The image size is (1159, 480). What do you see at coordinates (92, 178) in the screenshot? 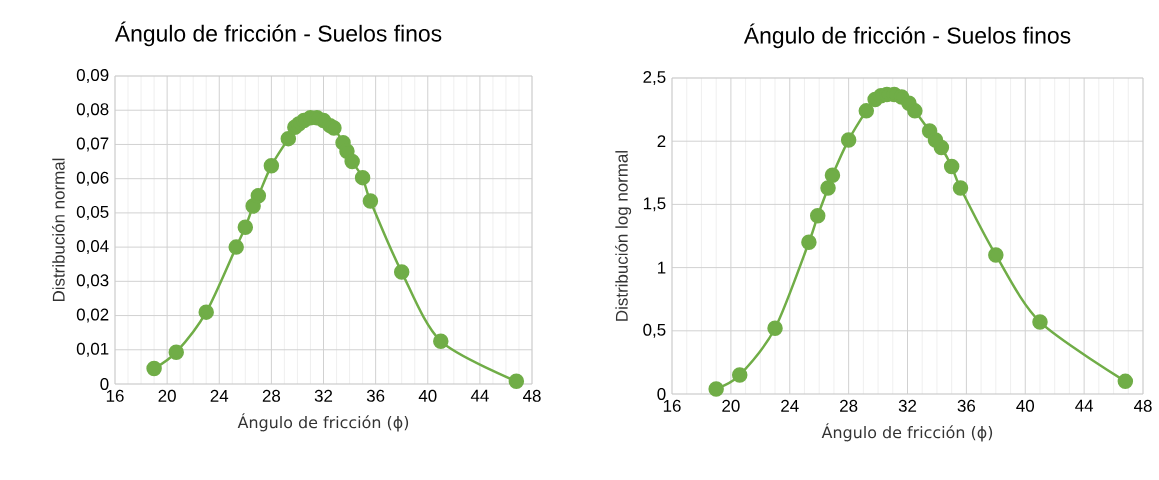
I see `y-tick-label: 0,06` at bounding box center [92, 178].